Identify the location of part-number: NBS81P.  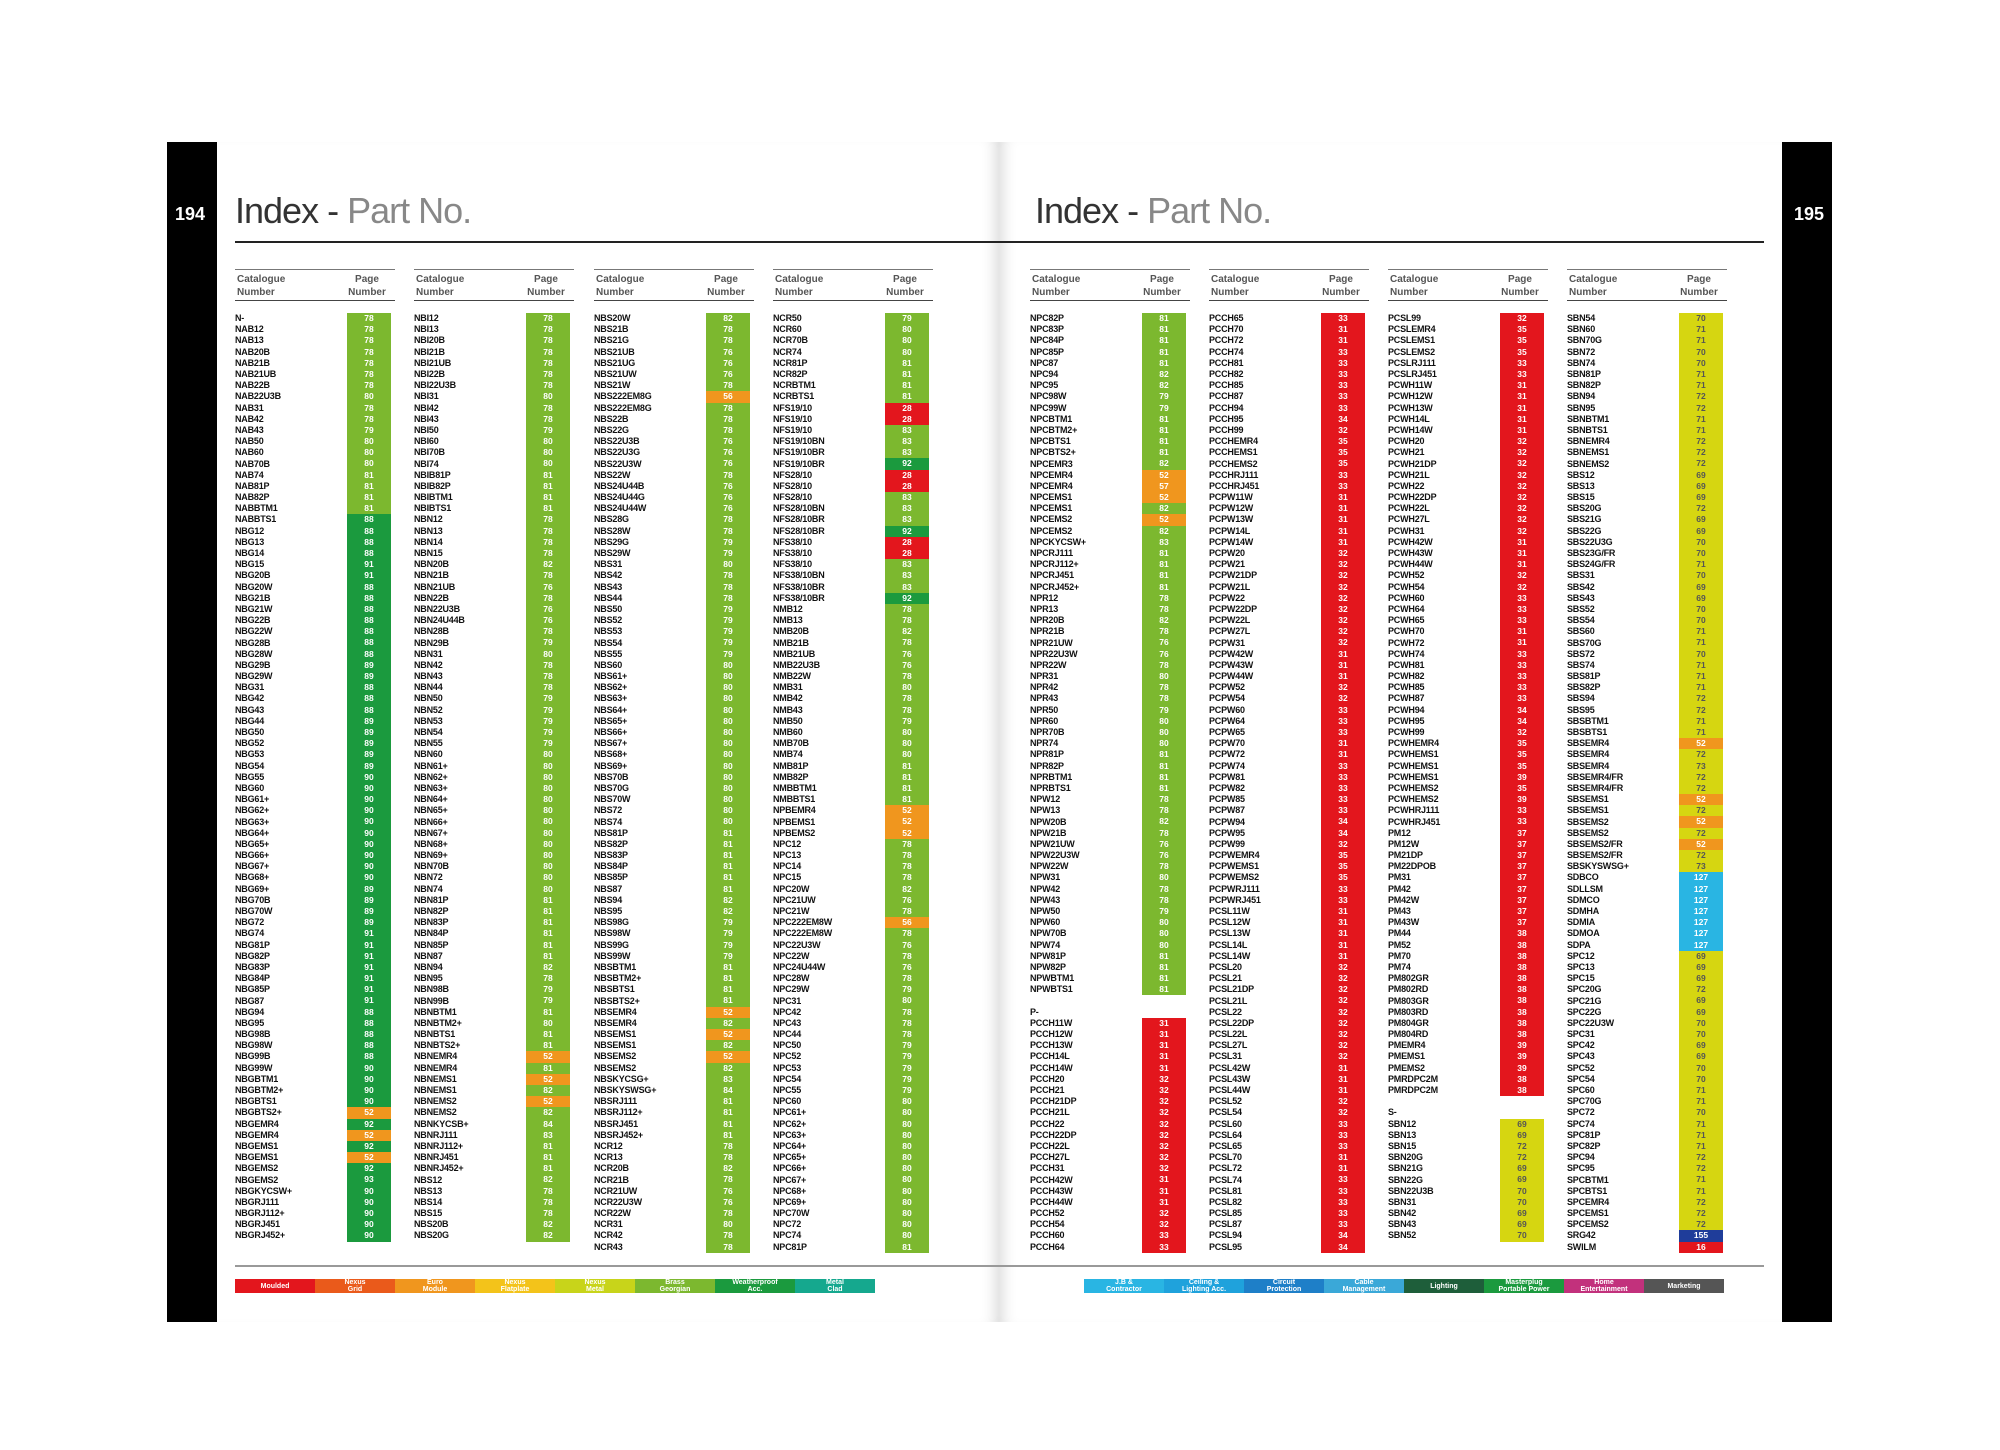
(611, 832).